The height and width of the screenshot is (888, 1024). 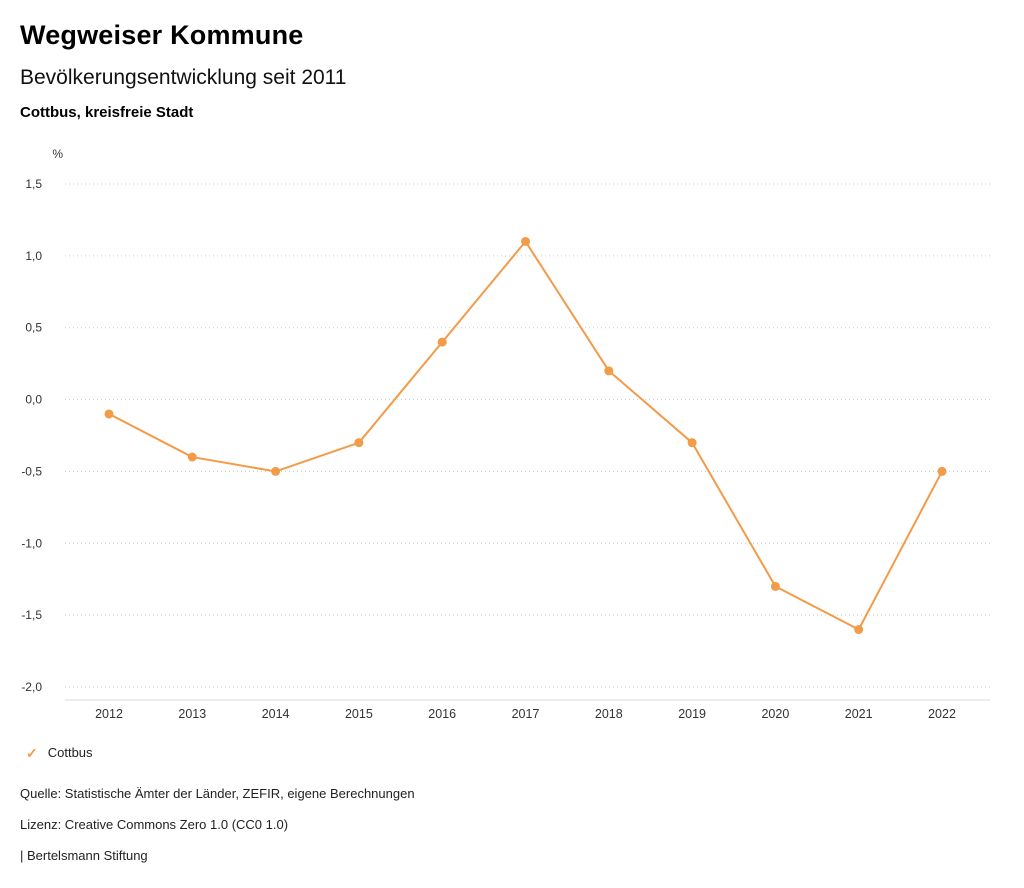 I want to click on y-axis-unit-label: %, so click(x=57, y=154).